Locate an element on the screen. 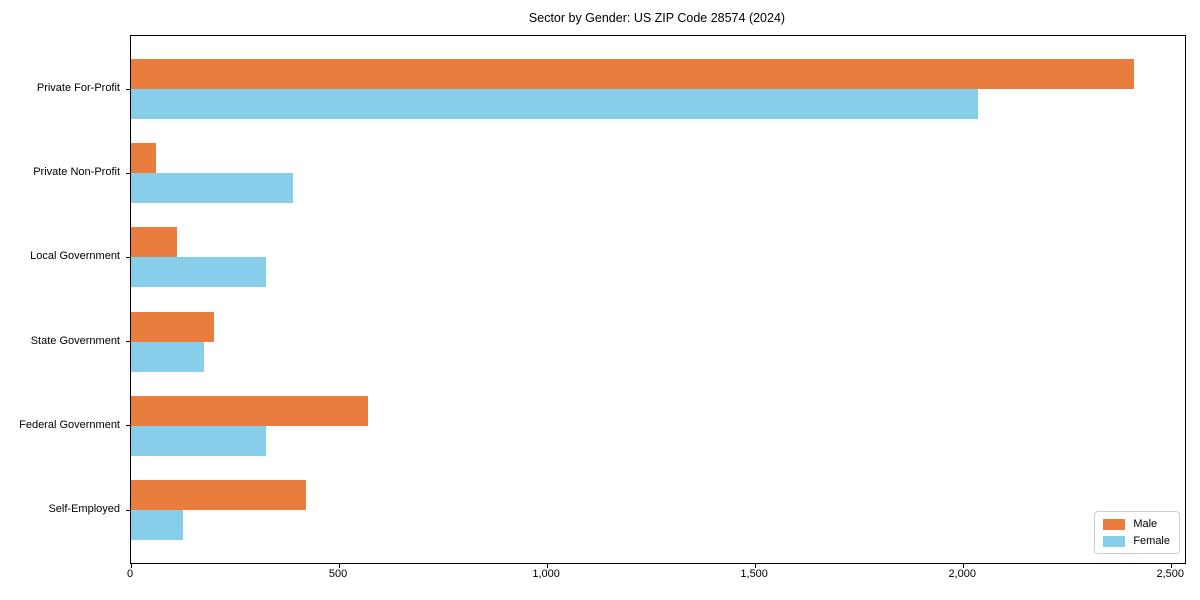  y-tick-self-employed is located at coordinates (128, 510).